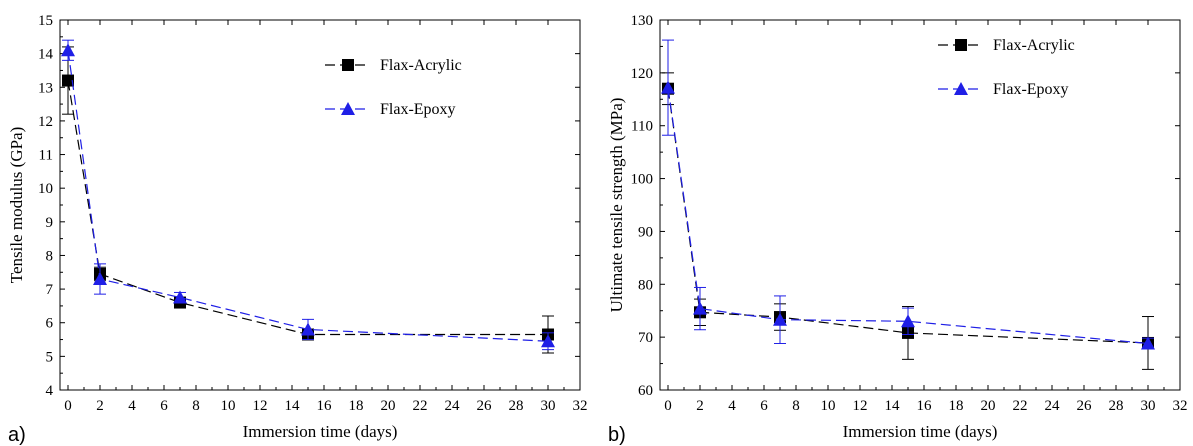 This screenshot has height=446, width=1193. Describe the element at coordinates (642, 74) in the screenshot. I see `y-tick-label: 120` at that location.